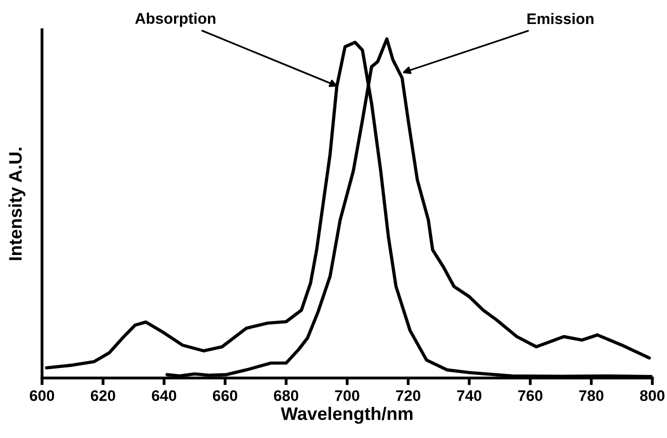 Image resolution: width=667 pixels, height=438 pixels. Describe the element at coordinates (286, 396) in the screenshot. I see `x-tick-label: 680` at that location.